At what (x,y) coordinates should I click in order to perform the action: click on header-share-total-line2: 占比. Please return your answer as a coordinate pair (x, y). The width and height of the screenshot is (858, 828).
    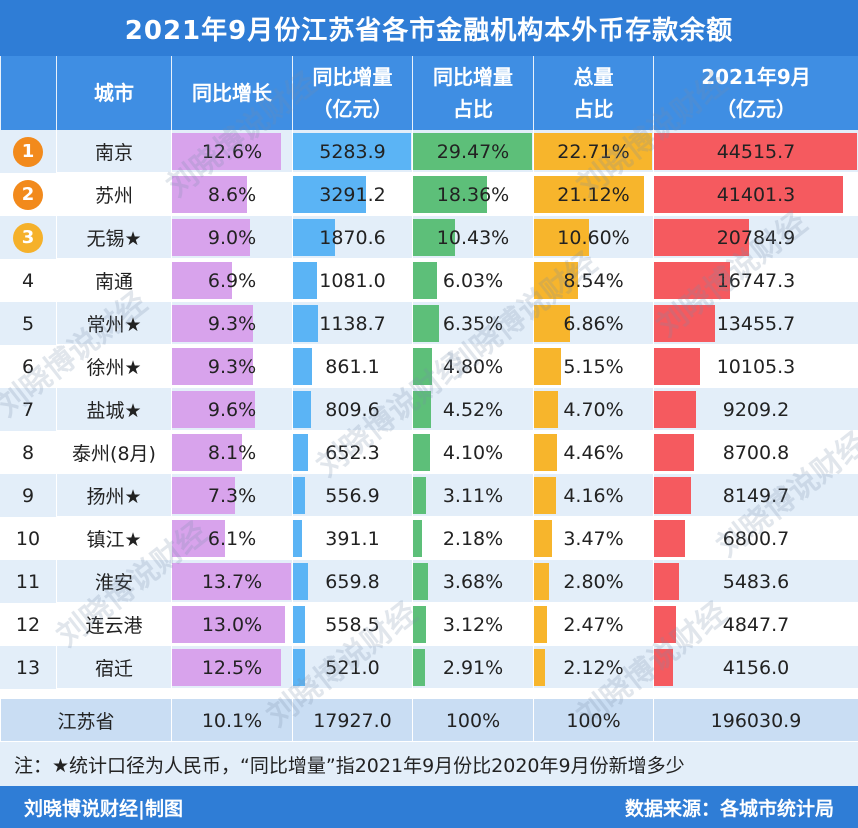
    Looking at the image, I should click on (593, 109).